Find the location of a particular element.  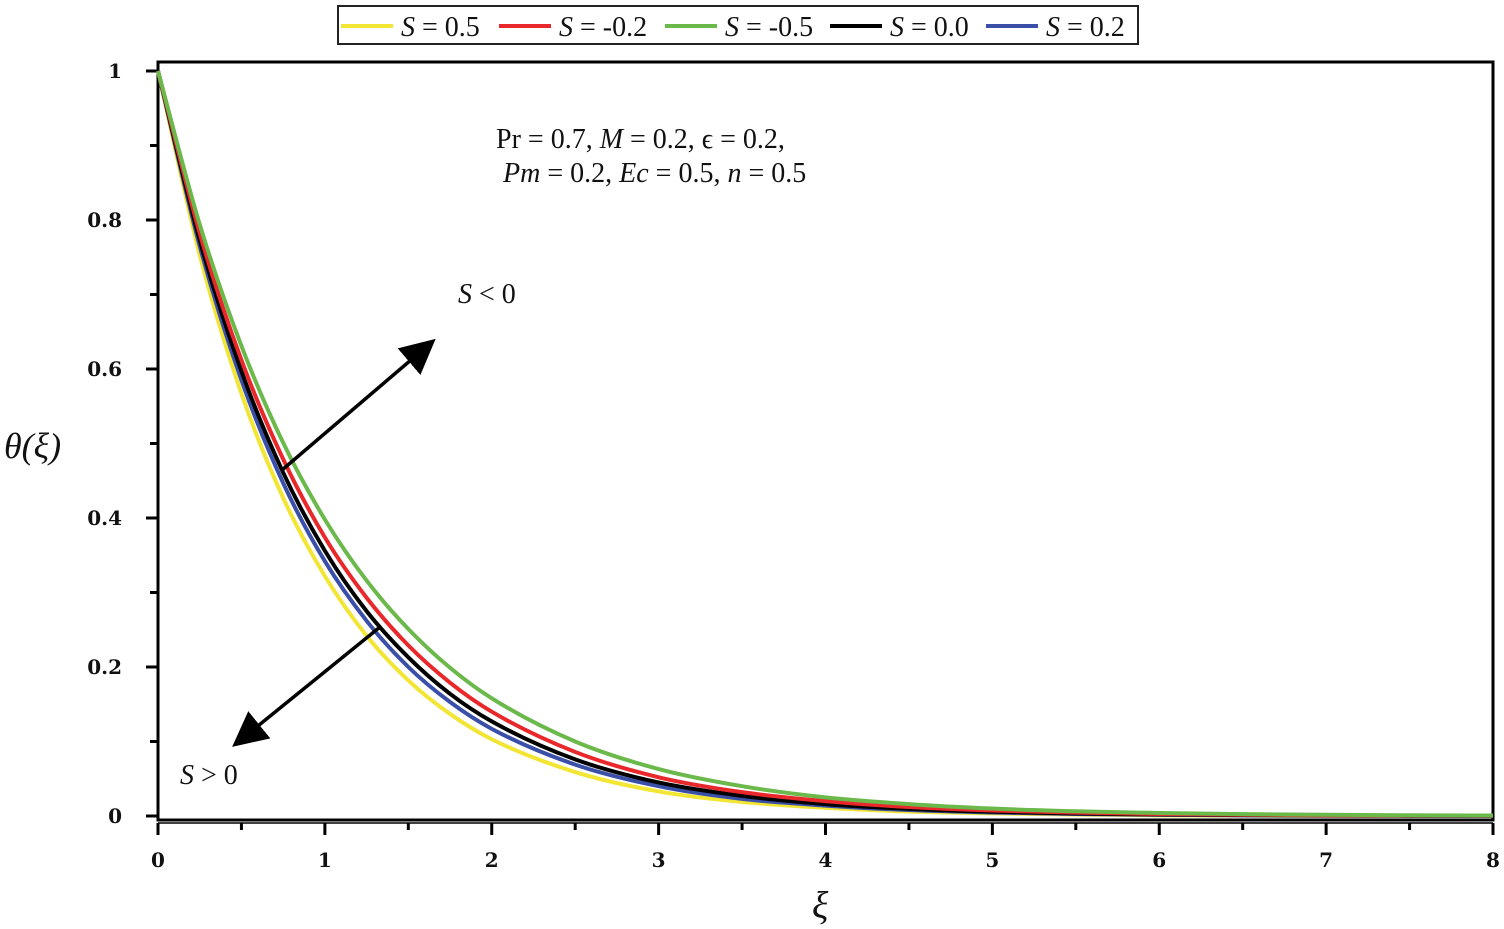

params-line-1: Pr = 0.7, M = 0.2, ϵ = 0.2, is located at coordinates (640, 139).